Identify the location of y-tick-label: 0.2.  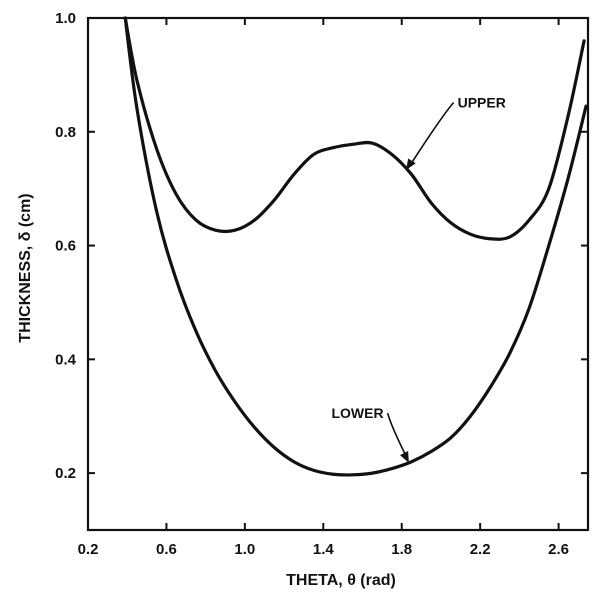
(65, 473).